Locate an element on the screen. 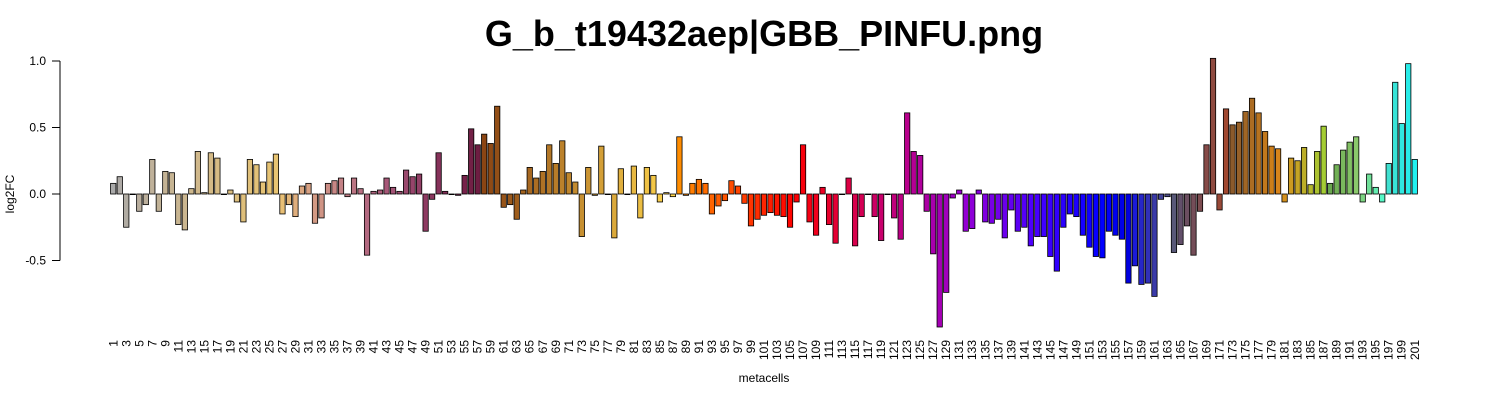 The image size is (1500, 400). x-tick-label: 129 is located at coordinates (946, 350).